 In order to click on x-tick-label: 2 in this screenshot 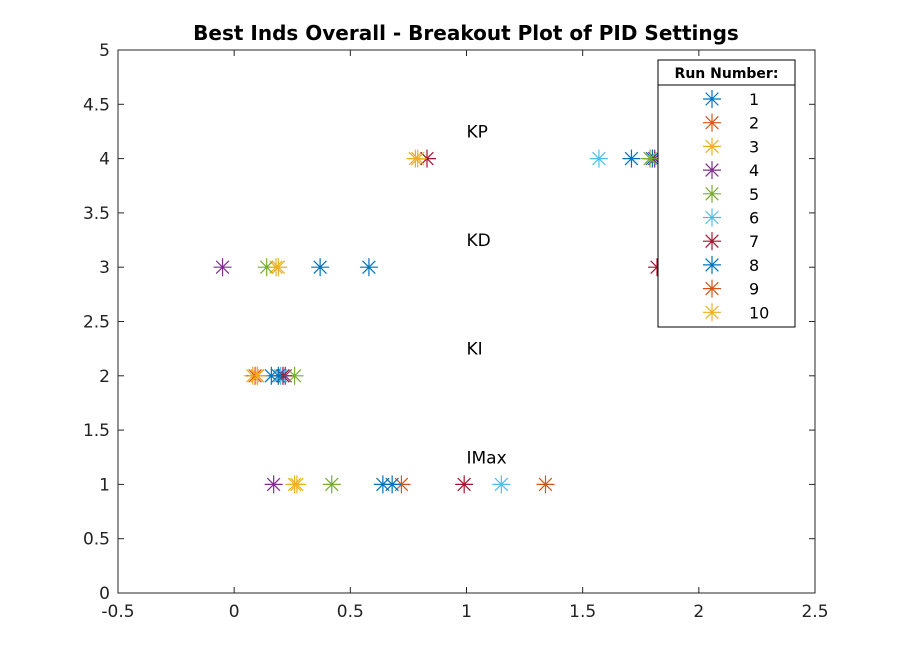, I will do `click(698, 612)`.